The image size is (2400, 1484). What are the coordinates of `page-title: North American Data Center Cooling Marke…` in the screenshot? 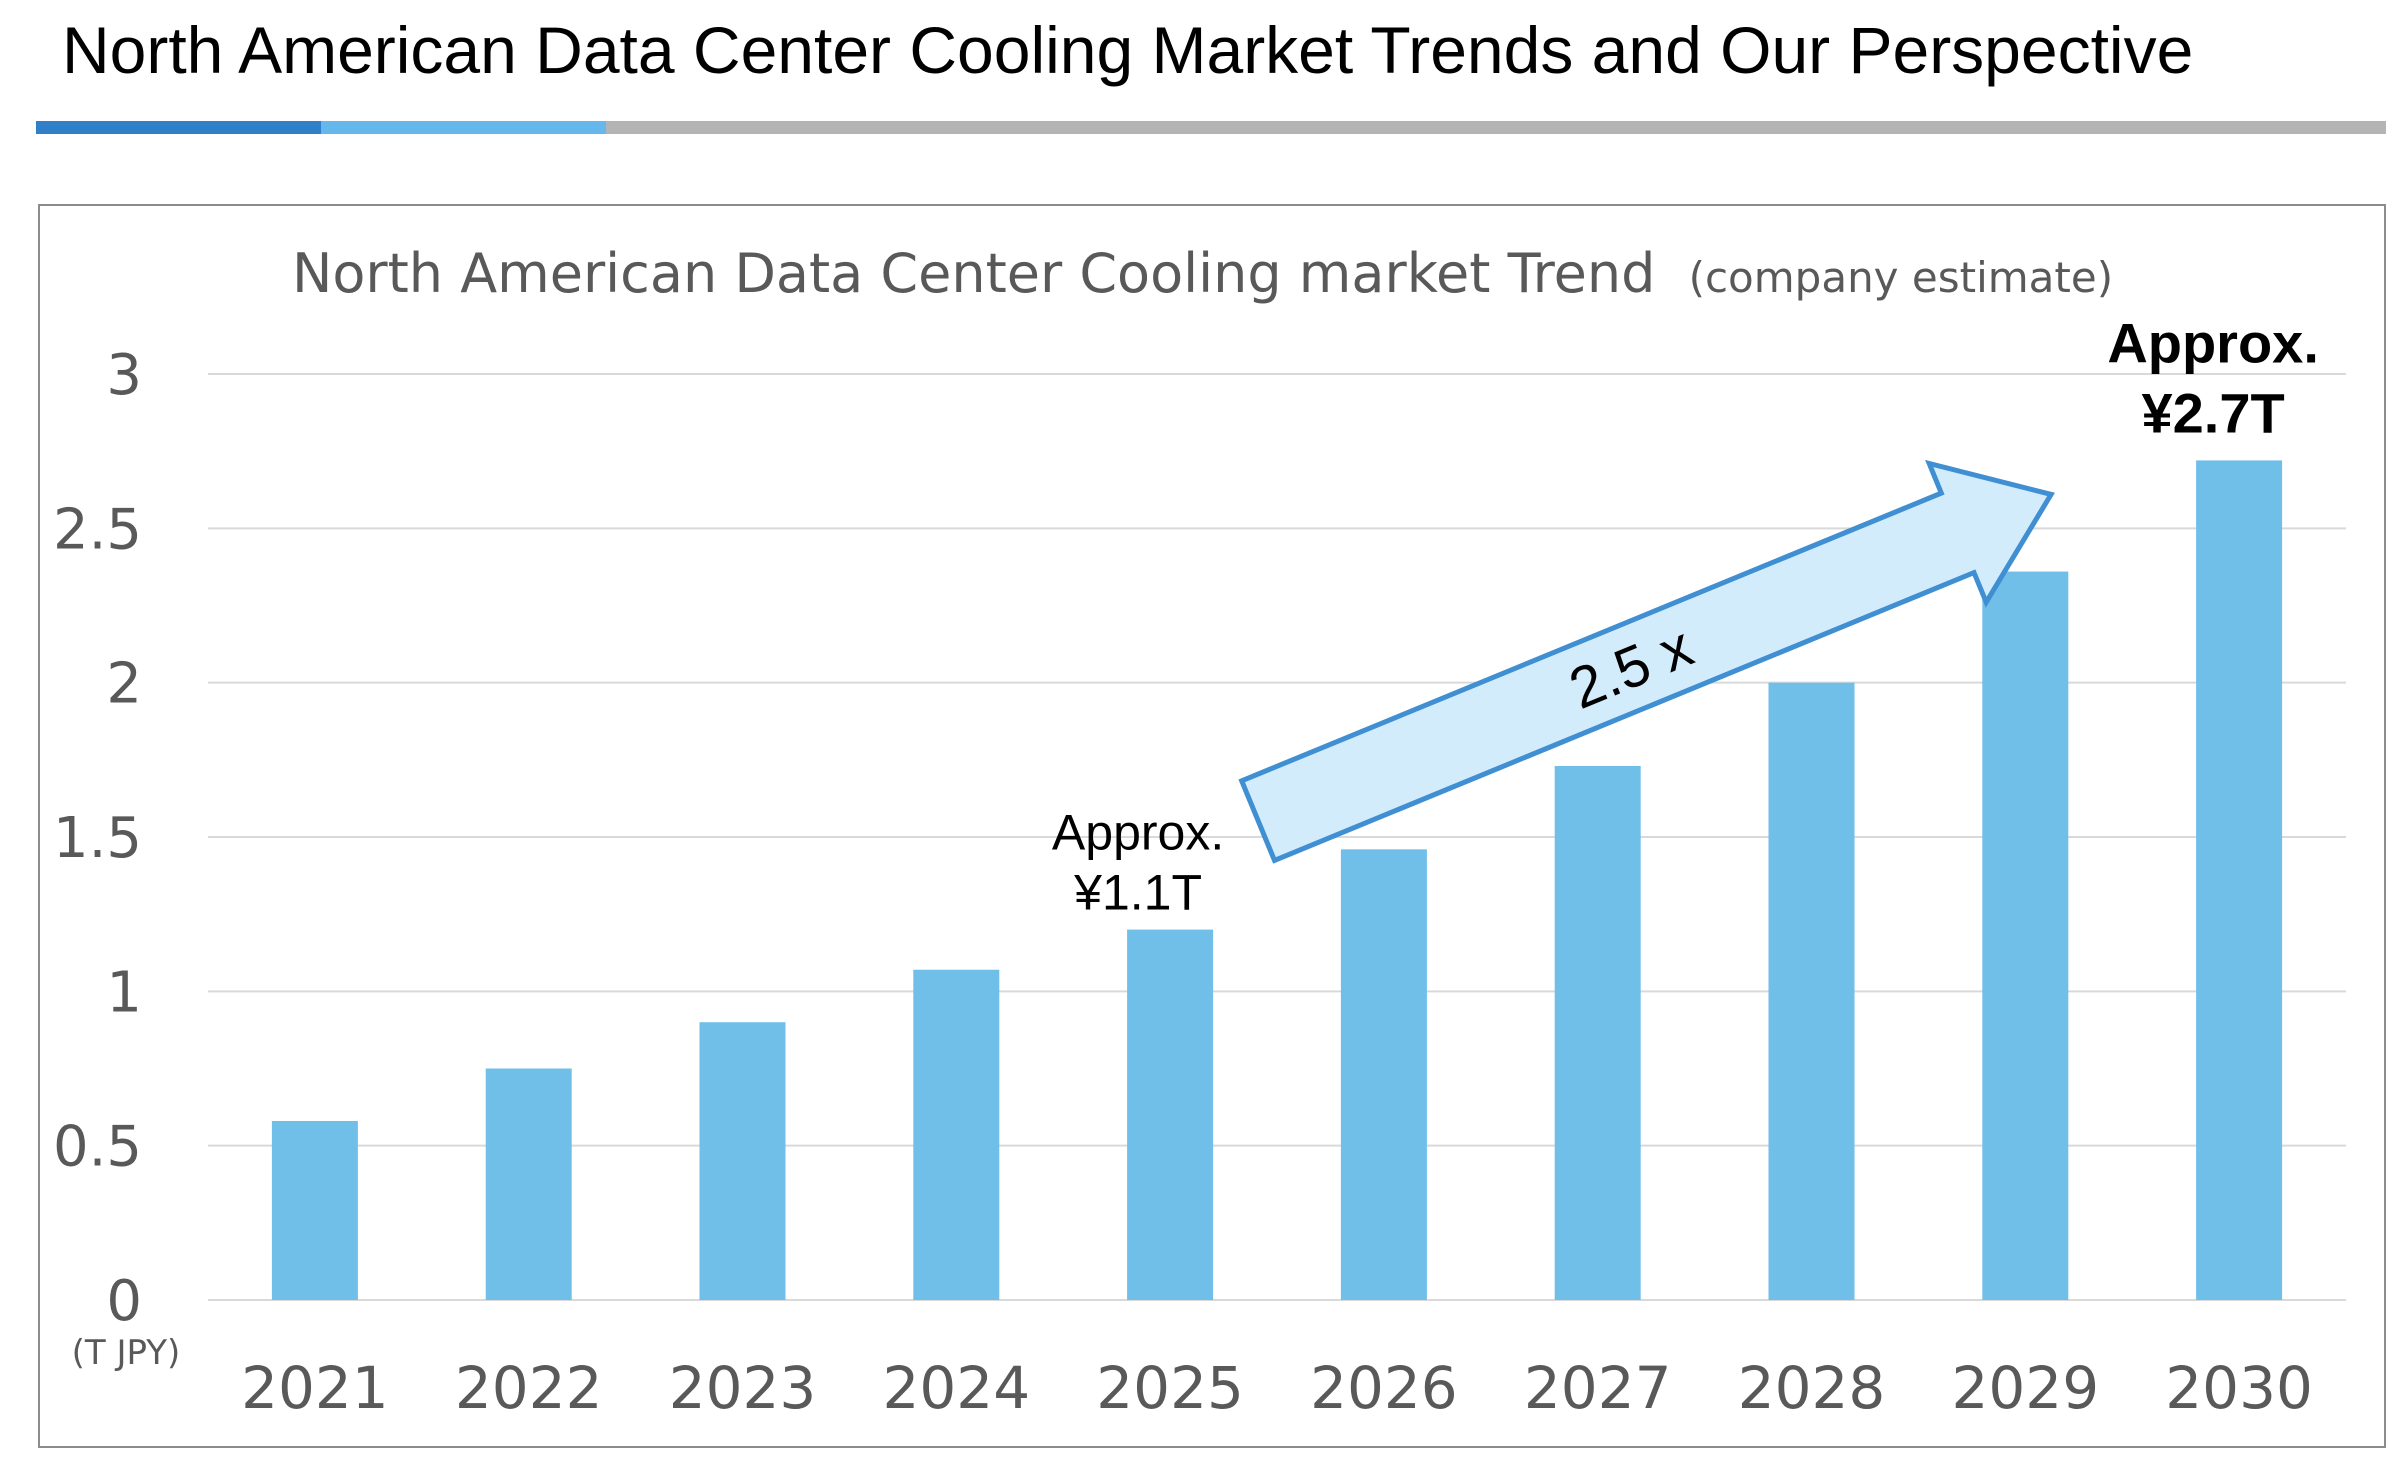 It's located at (1128, 50).